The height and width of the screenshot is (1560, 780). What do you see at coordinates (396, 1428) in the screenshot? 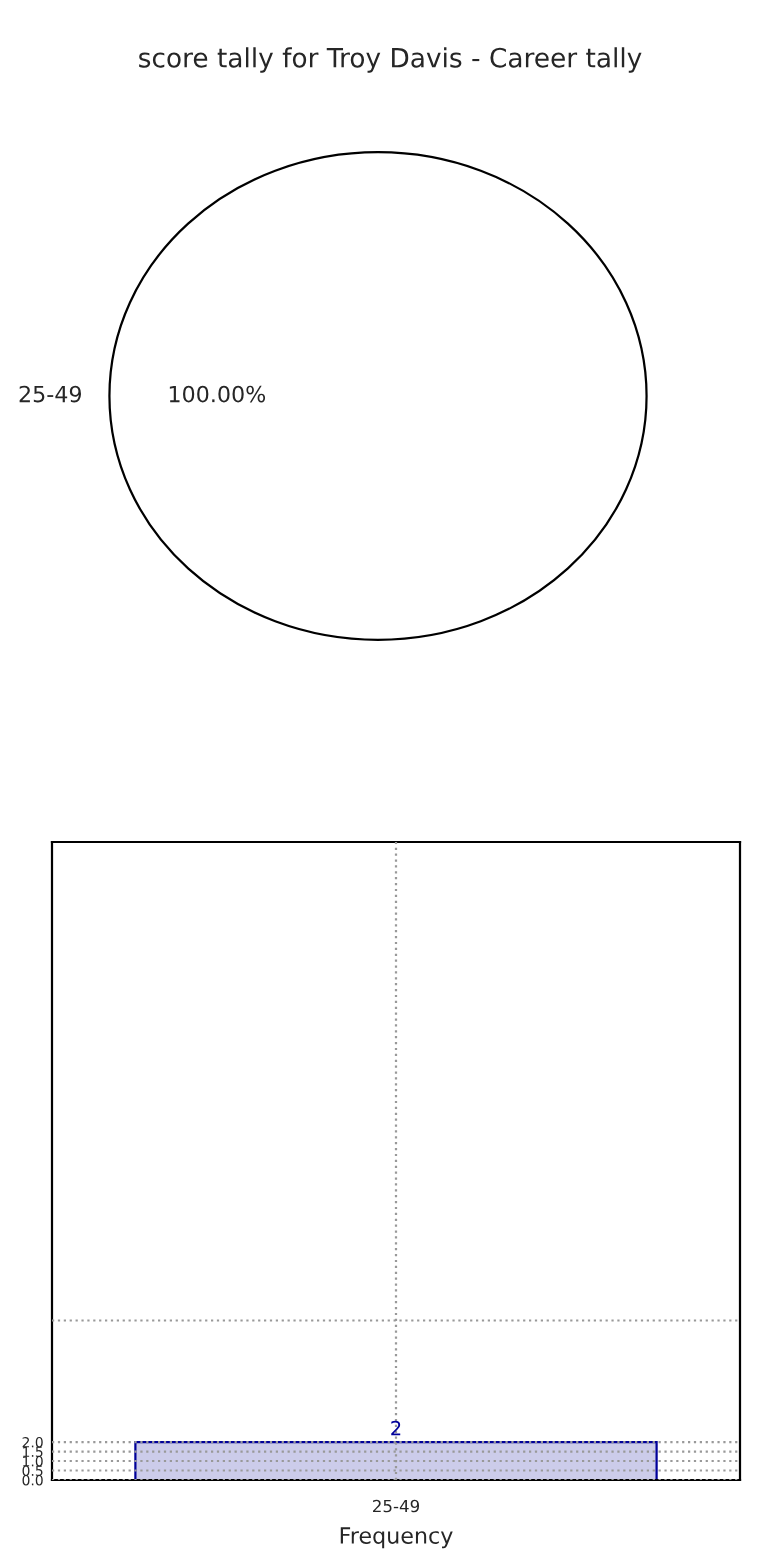
I see `data-label: 2` at bounding box center [396, 1428].